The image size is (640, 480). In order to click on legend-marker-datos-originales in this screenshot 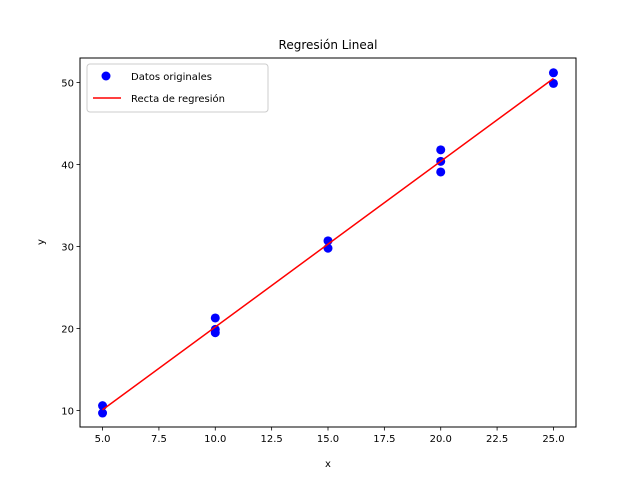, I will do `click(106, 76)`.